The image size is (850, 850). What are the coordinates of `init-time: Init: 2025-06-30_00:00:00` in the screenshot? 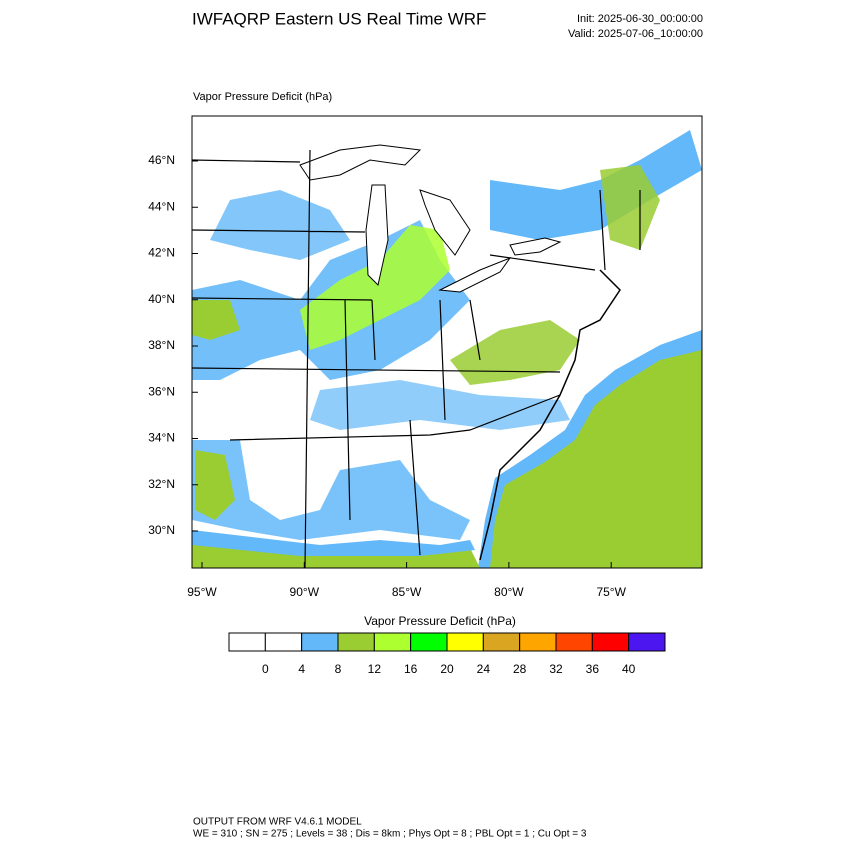 It's located at (640, 19).